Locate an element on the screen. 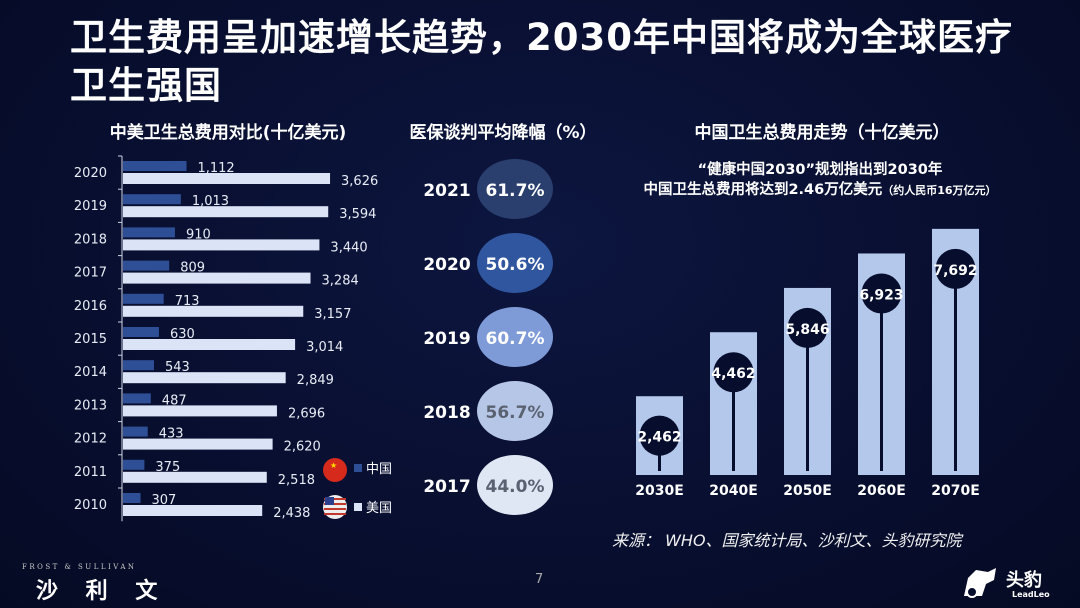 This screenshot has height=608, width=1080. china-value-label: 375 is located at coordinates (167, 467).